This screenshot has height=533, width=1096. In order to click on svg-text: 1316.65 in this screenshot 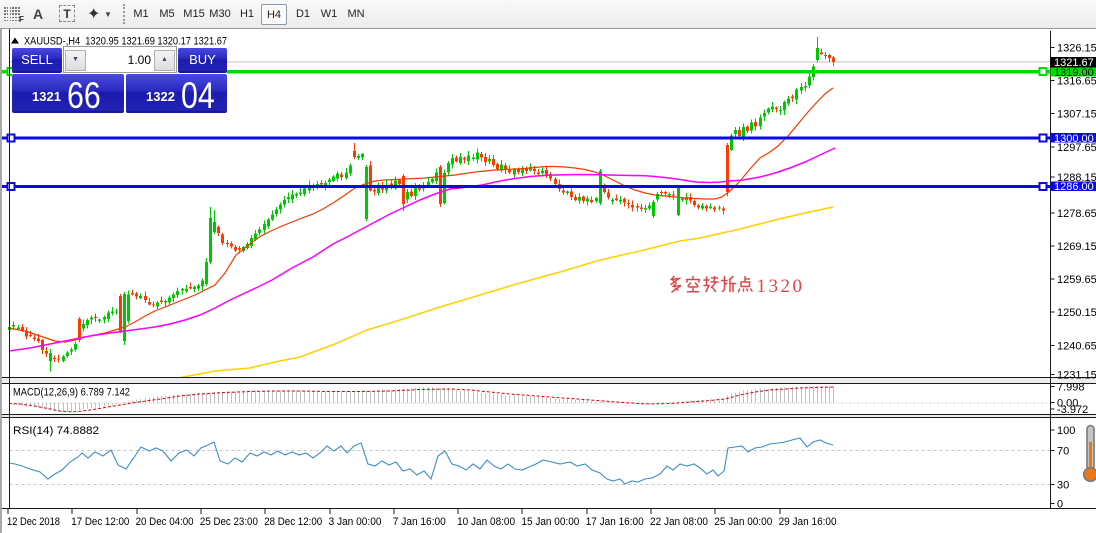, I will do `click(1076, 82)`.